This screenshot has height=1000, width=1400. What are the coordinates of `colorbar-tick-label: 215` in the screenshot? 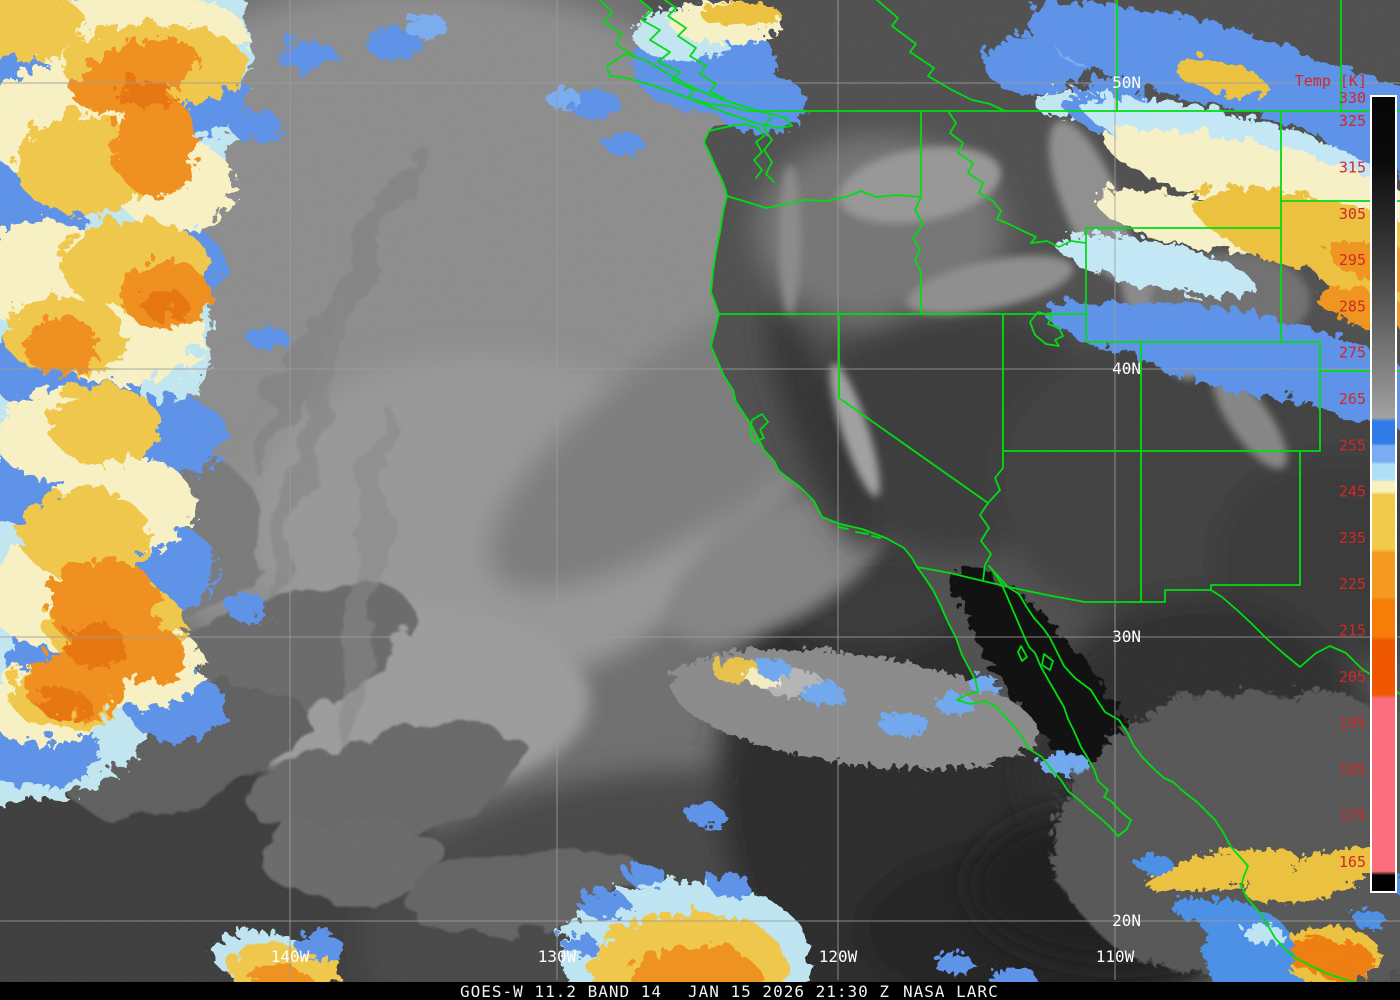 It's located at (1352, 630).